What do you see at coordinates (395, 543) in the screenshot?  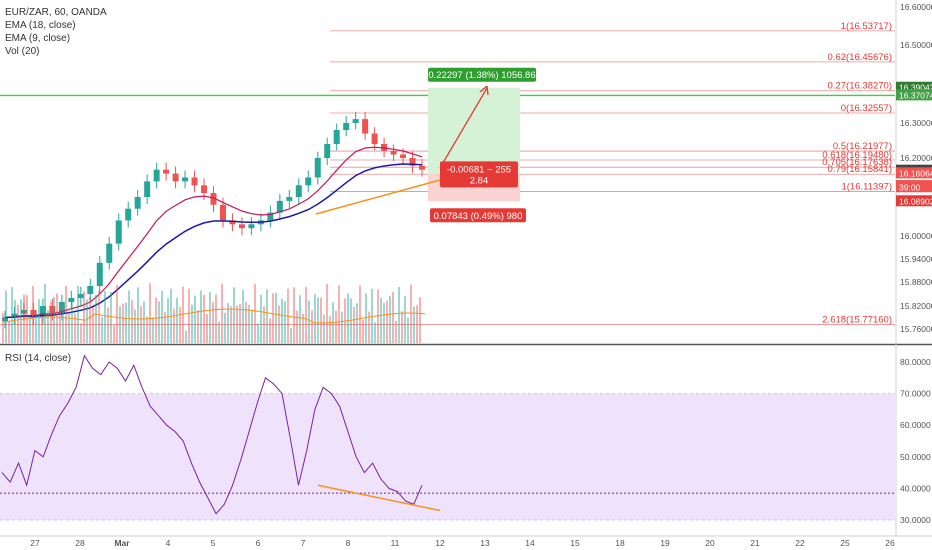 I see `time-tick-label: 11` at bounding box center [395, 543].